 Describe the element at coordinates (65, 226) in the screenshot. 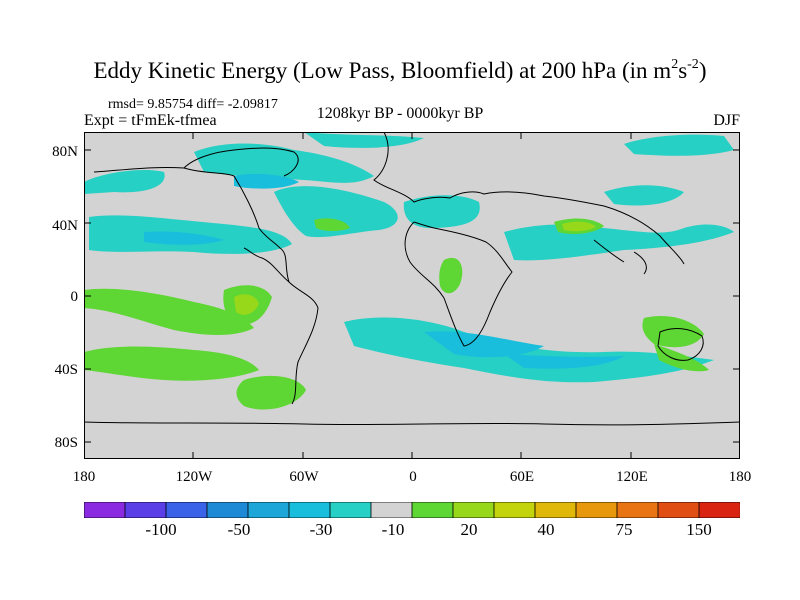

I see `y-tick-label: 40N` at that location.